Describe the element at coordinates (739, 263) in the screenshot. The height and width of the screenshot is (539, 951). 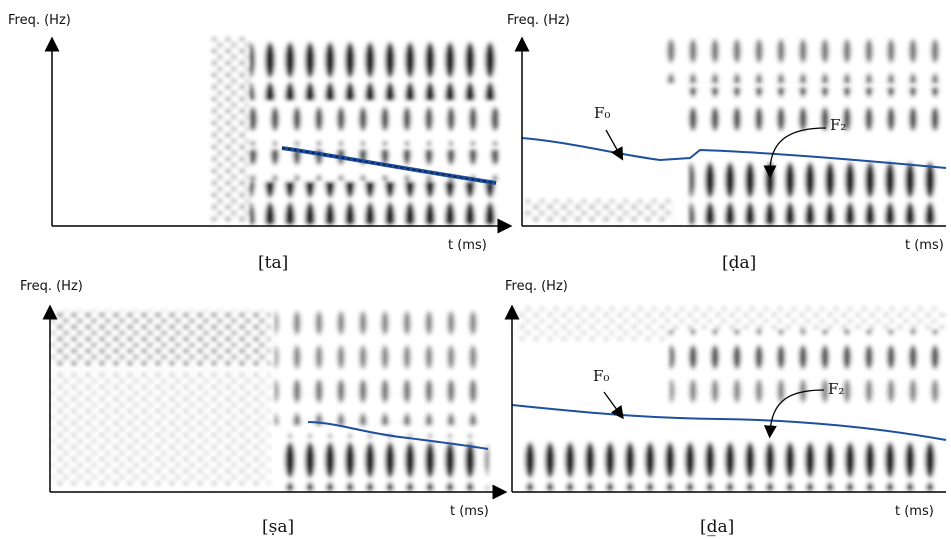
I see `caption: [ḍa]` at that location.